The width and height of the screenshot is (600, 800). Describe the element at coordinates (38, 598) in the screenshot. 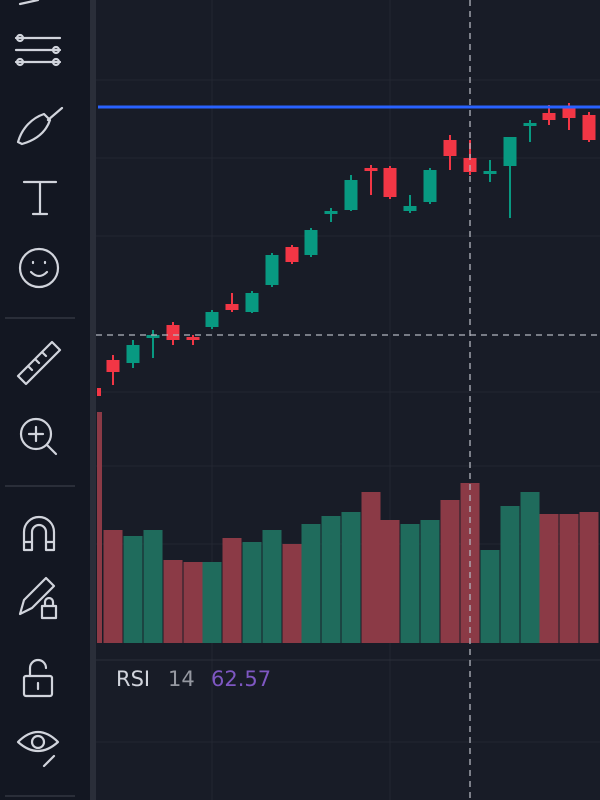

I see `tool-lock-drawings` at that location.